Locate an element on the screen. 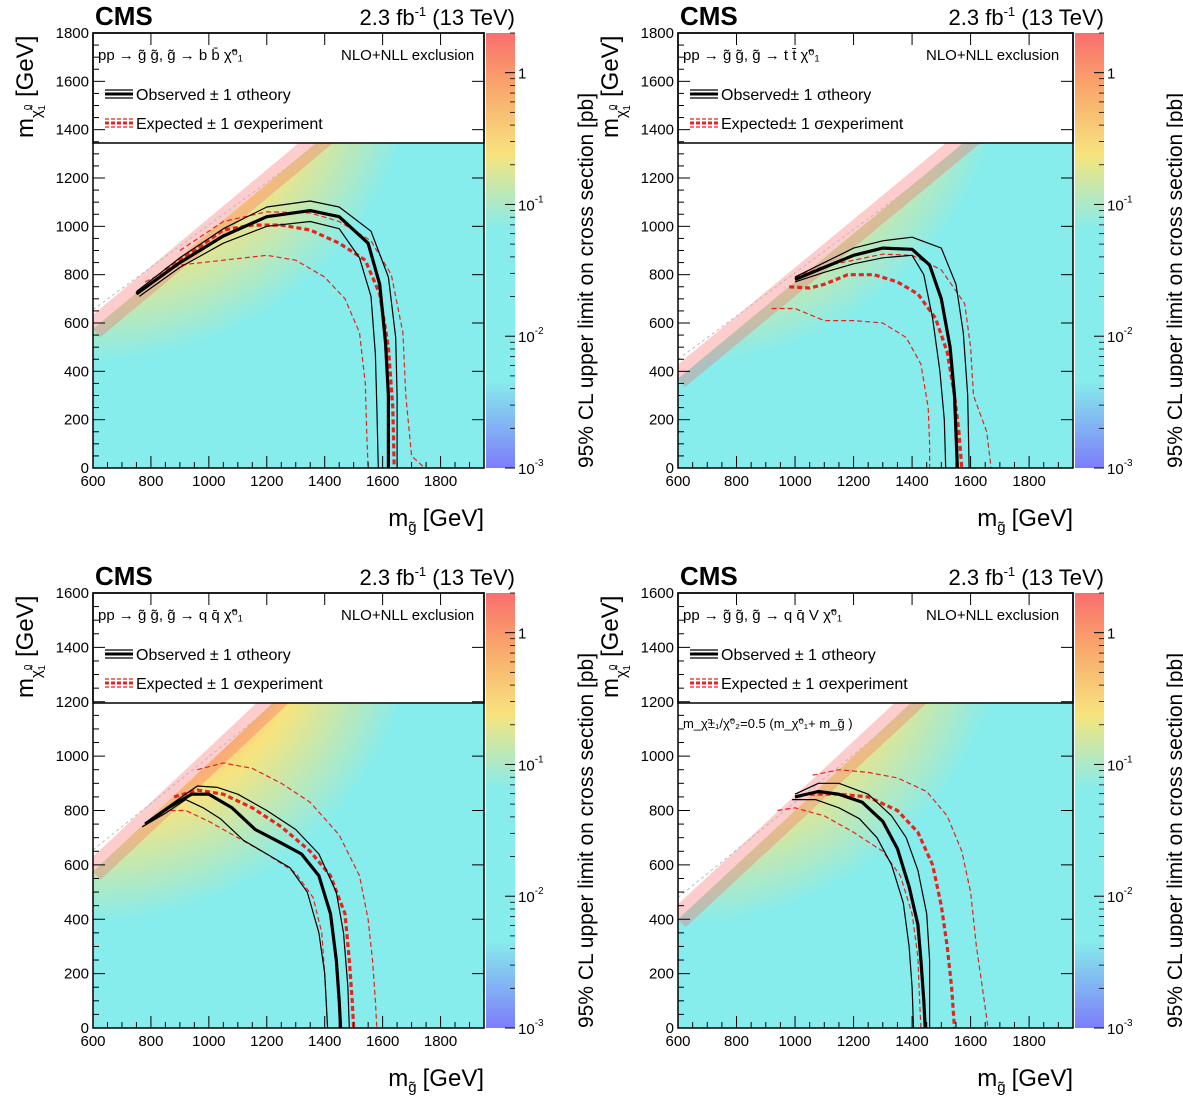 This screenshot has height=1102, width=1183. observed-plus-contour is located at coordinates (862, 905).